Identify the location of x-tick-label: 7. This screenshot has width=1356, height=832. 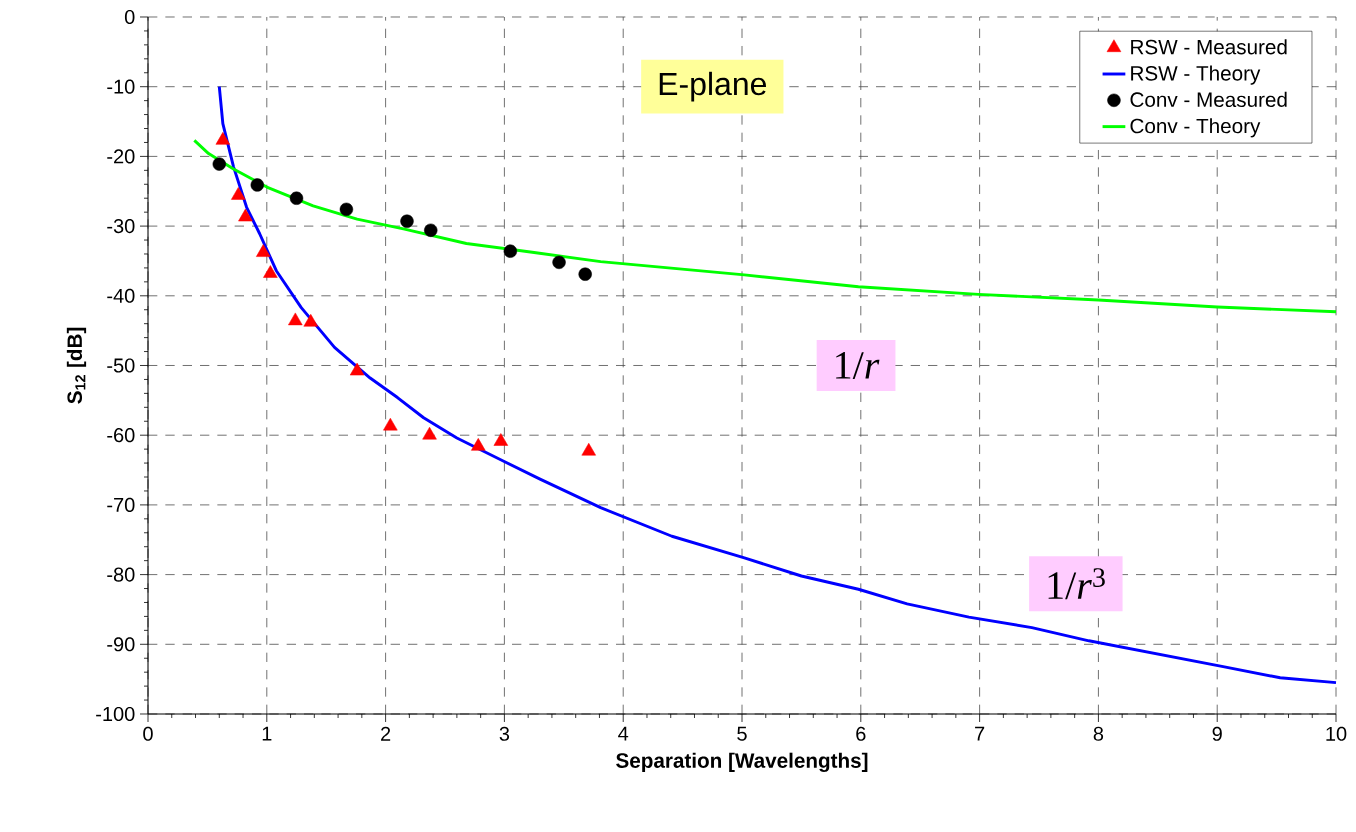
(980, 733).